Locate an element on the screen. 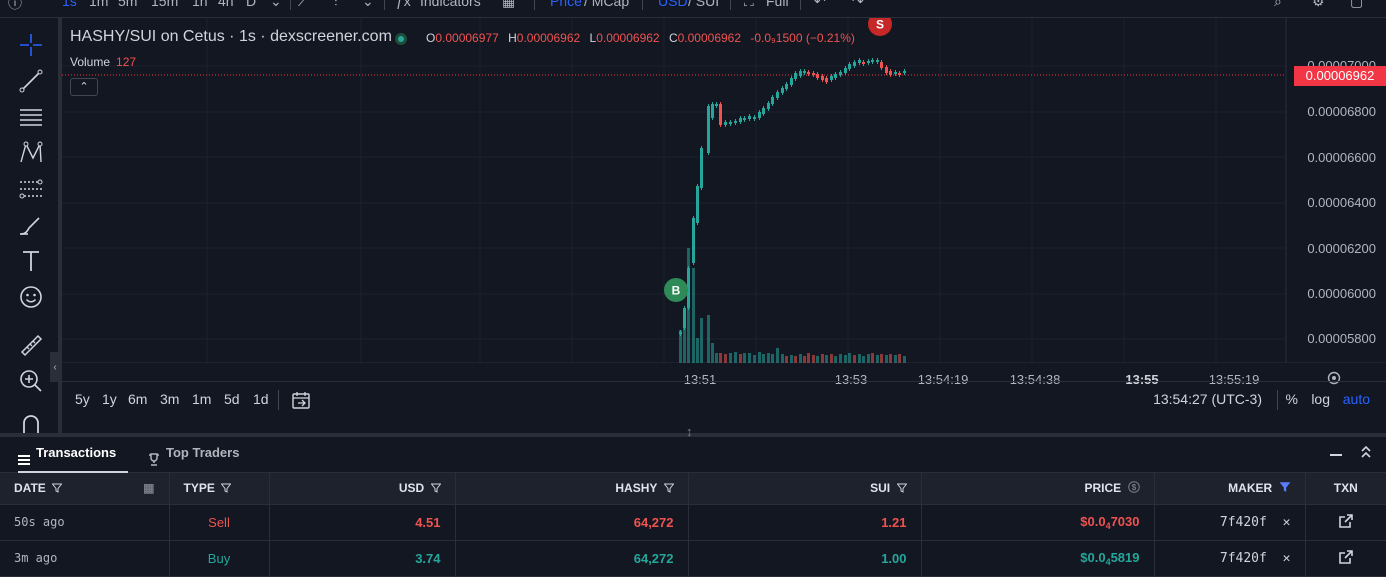 This screenshot has height=577, width=1386. trend-line-icon is located at coordinates (31, 81).